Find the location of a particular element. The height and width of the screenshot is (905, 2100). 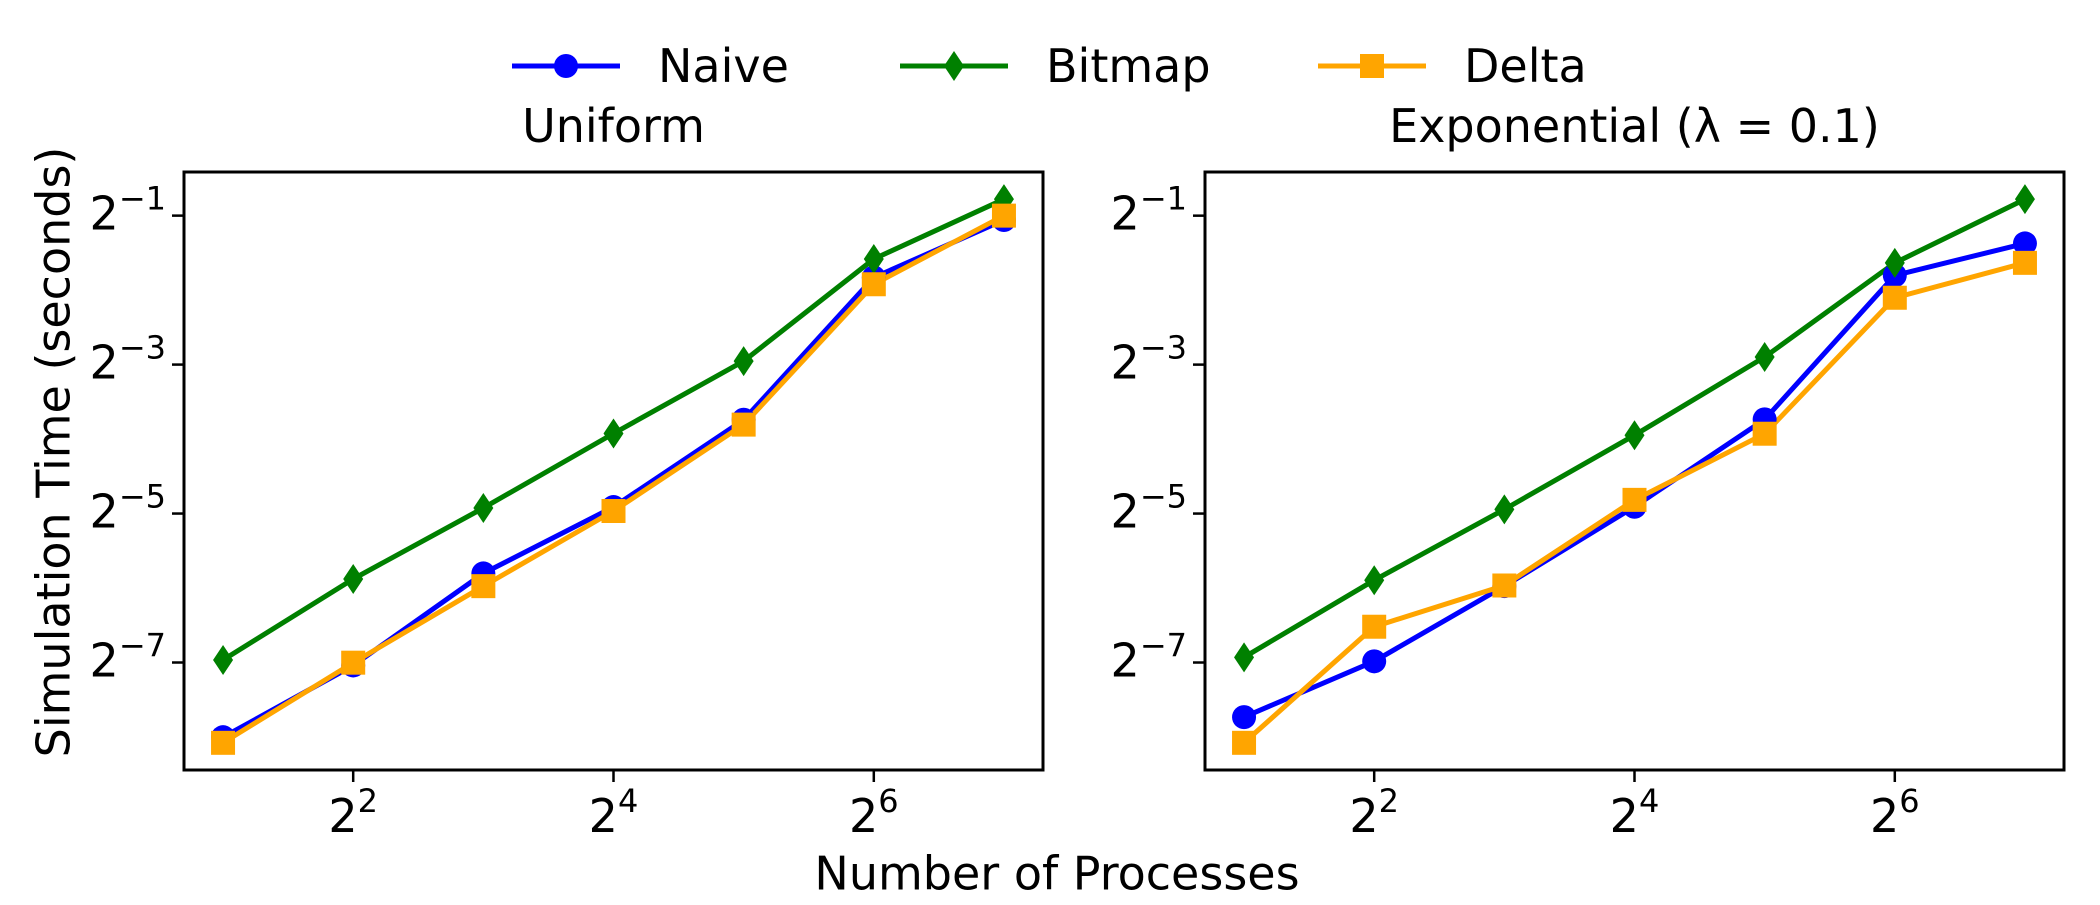

legend-label: Delta is located at coordinates (1525, 66).